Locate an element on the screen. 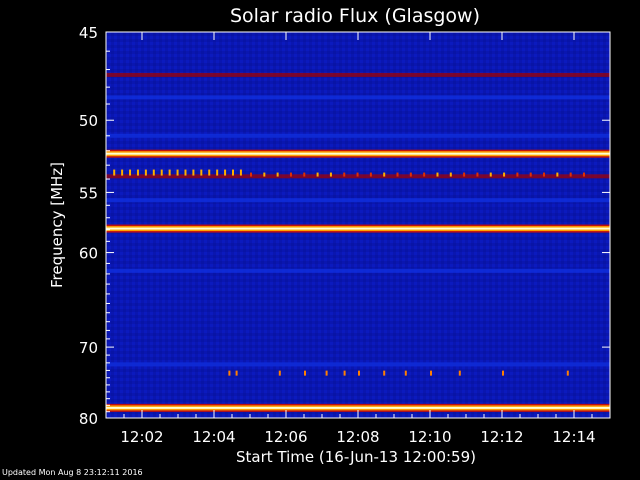 The image size is (640, 480). y-tick-label: 70 is located at coordinates (88, 348).